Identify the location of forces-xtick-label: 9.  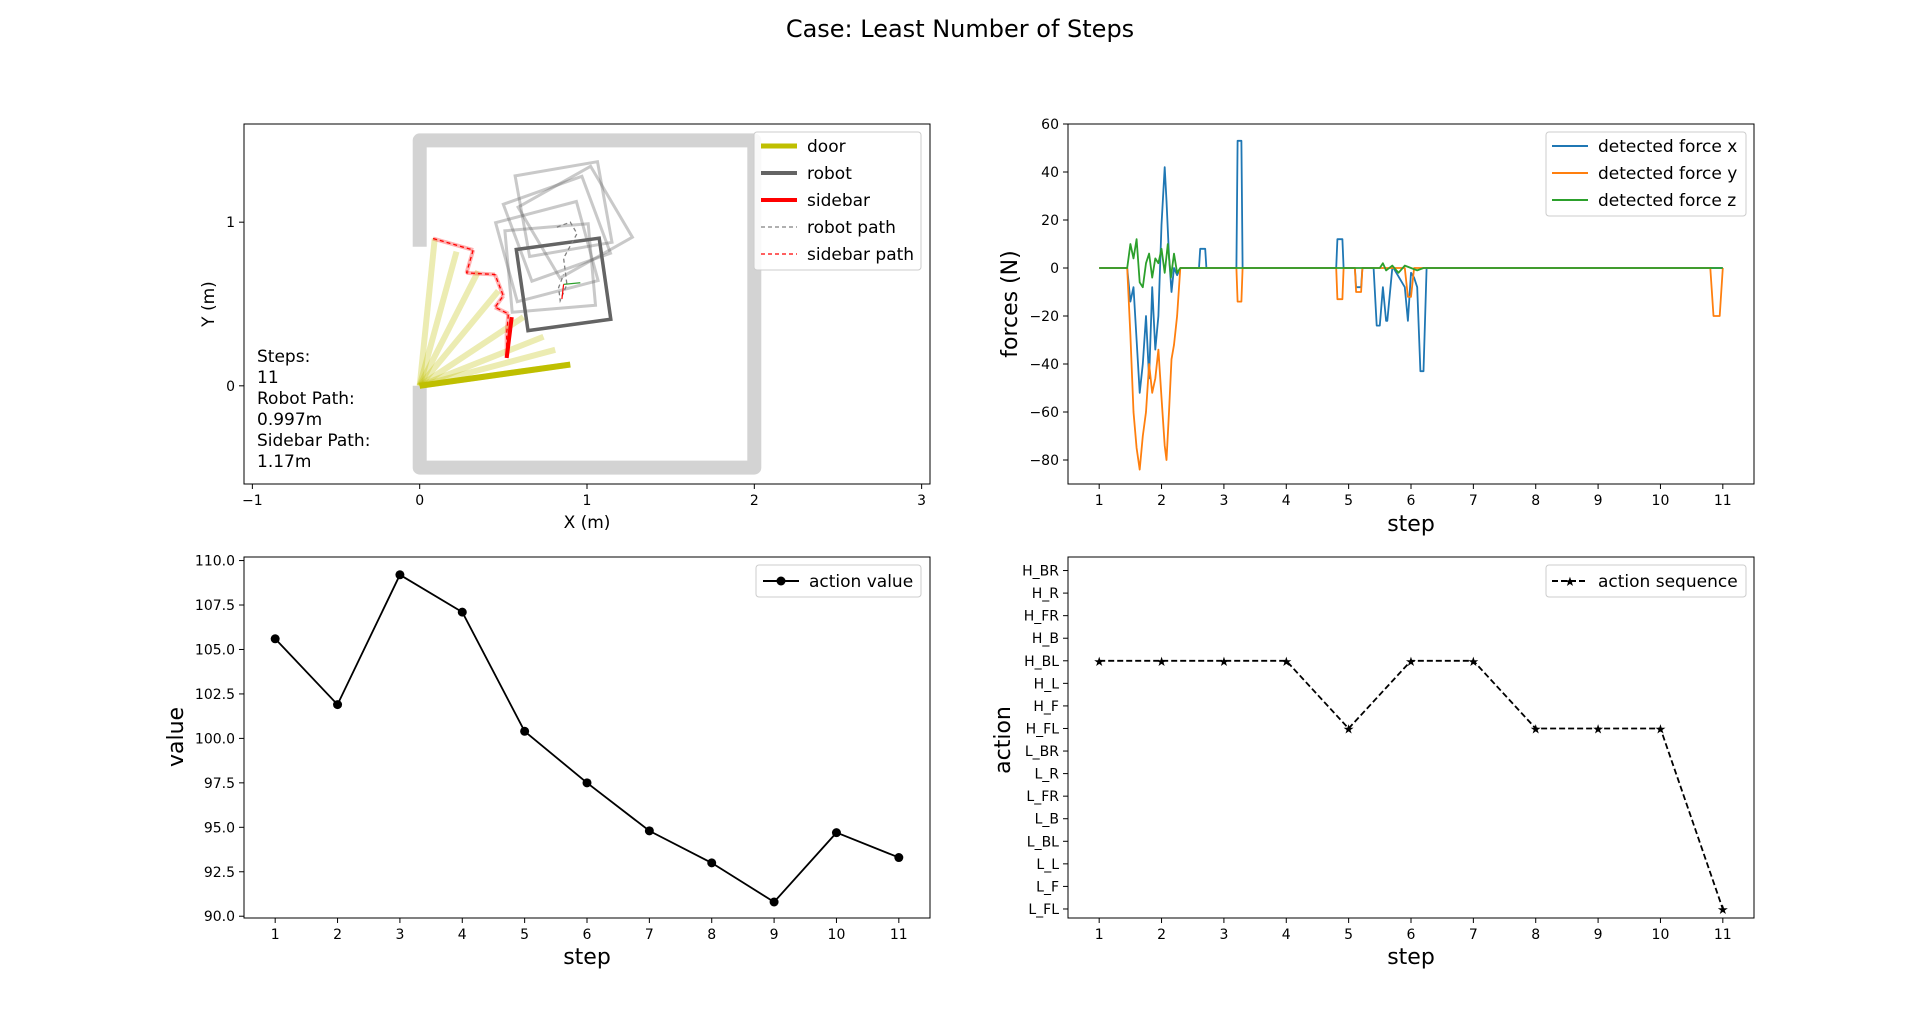
(1598, 501).